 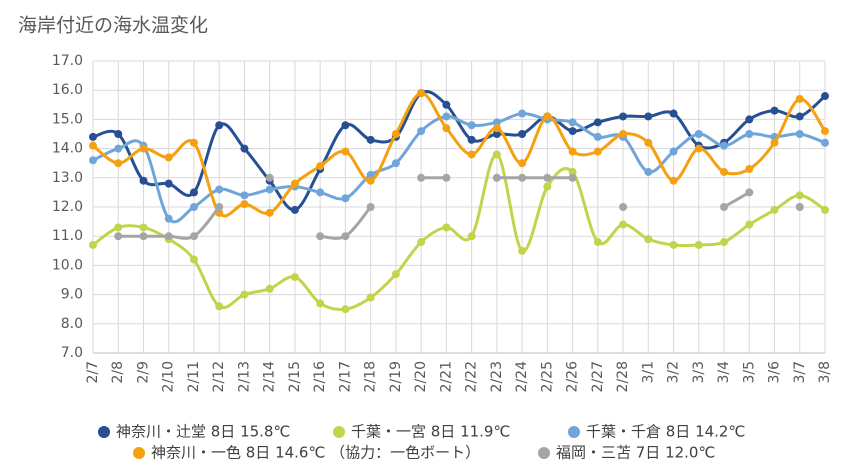 What do you see at coordinates (295, 376) in the screenshot?
I see `x-tick-label: 2/15` at bounding box center [295, 376].